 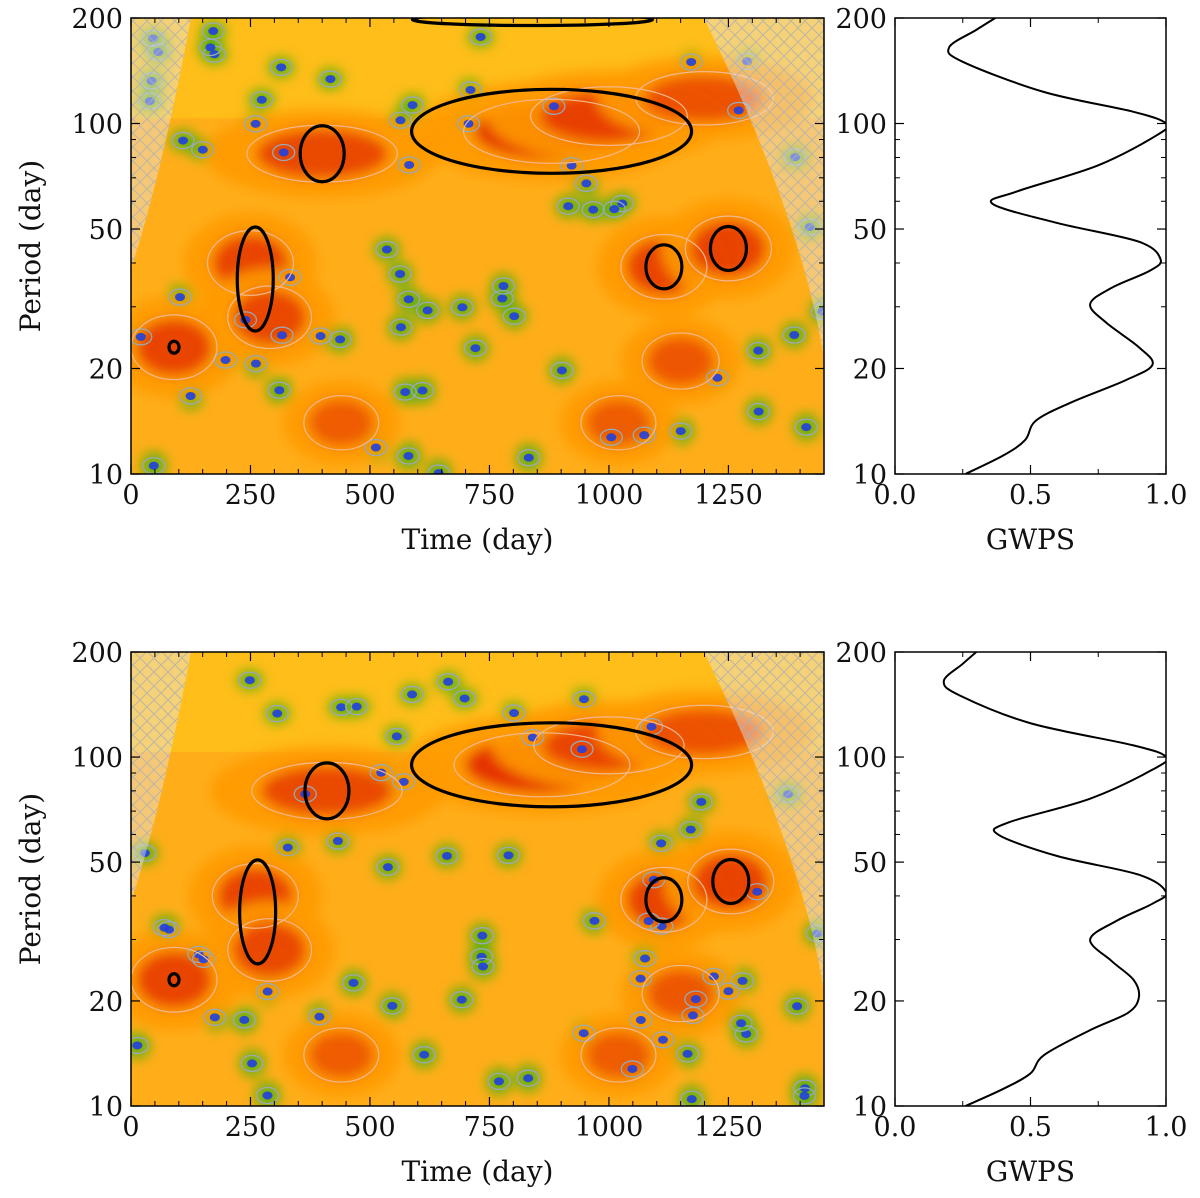 What do you see at coordinates (1030, 539) in the screenshot?
I see `x-axis-label: GWPS` at bounding box center [1030, 539].